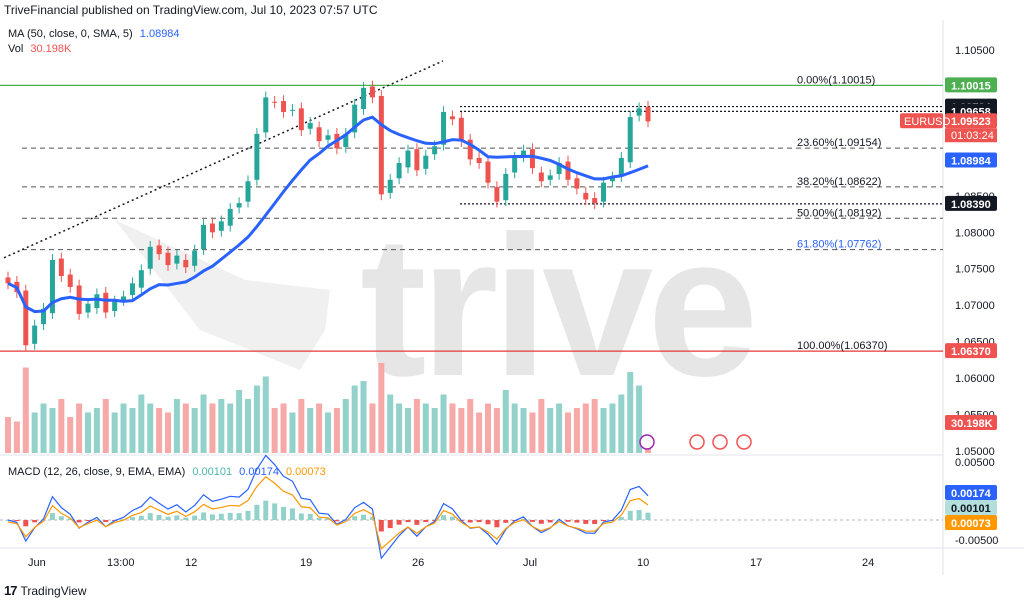 The image size is (1024, 602). Describe the element at coordinates (836, 80) in the screenshot. I see `fib-level-label: 0.00%(1.10015)` at that location.